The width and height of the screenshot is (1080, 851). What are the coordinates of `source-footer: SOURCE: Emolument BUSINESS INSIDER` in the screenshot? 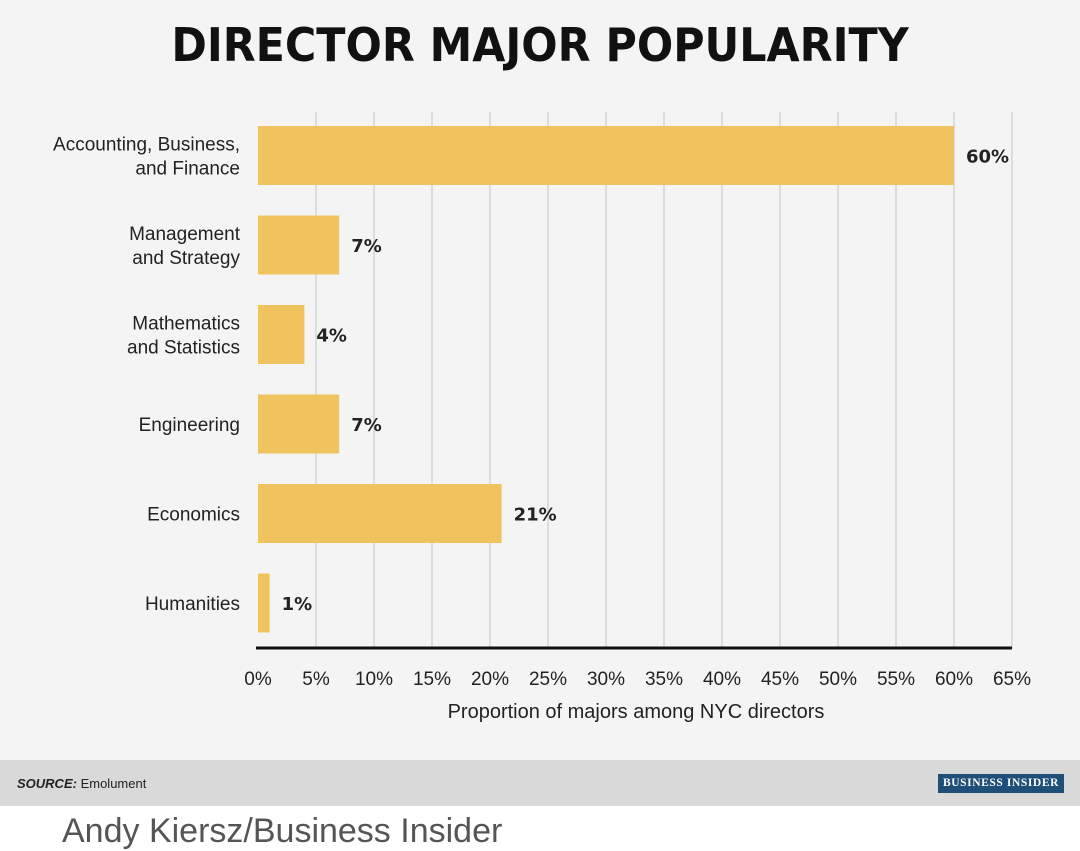 It's located at (540, 783).